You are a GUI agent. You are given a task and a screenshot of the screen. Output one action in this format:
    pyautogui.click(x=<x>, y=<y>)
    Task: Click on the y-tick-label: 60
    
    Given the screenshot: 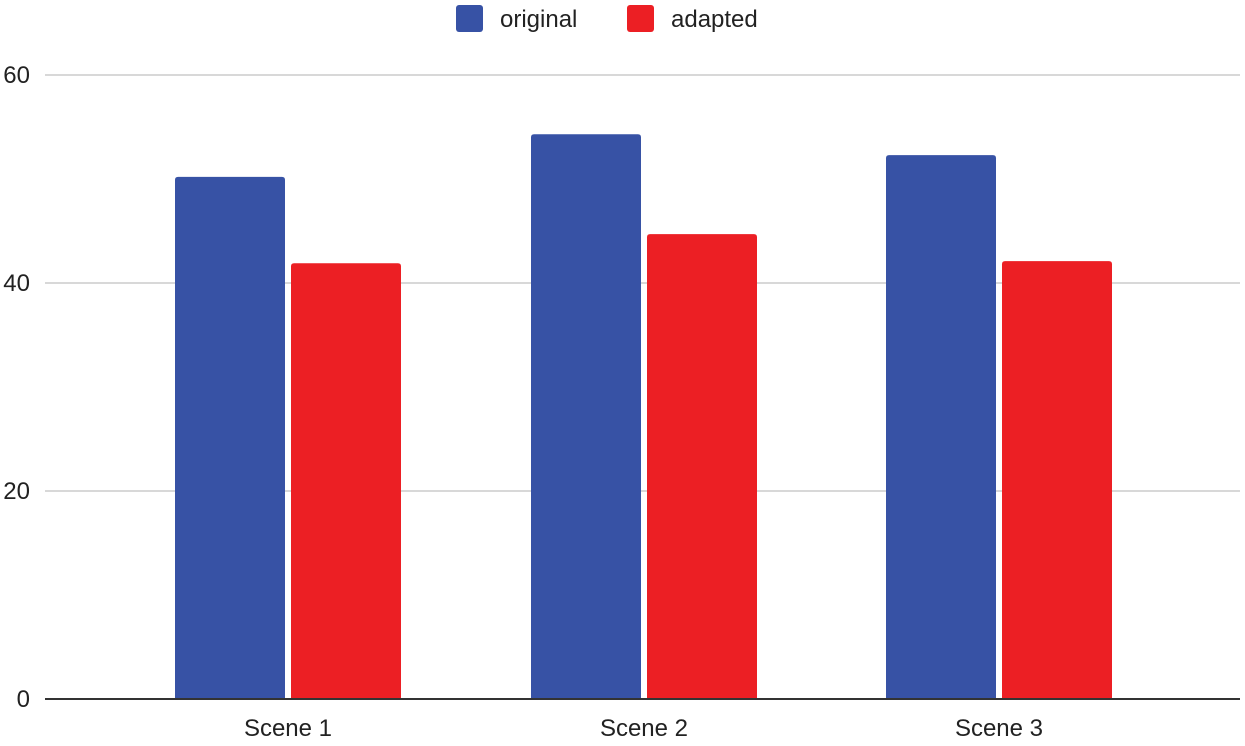 What is the action you would take?
    pyautogui.click(x=16, y=75)
    